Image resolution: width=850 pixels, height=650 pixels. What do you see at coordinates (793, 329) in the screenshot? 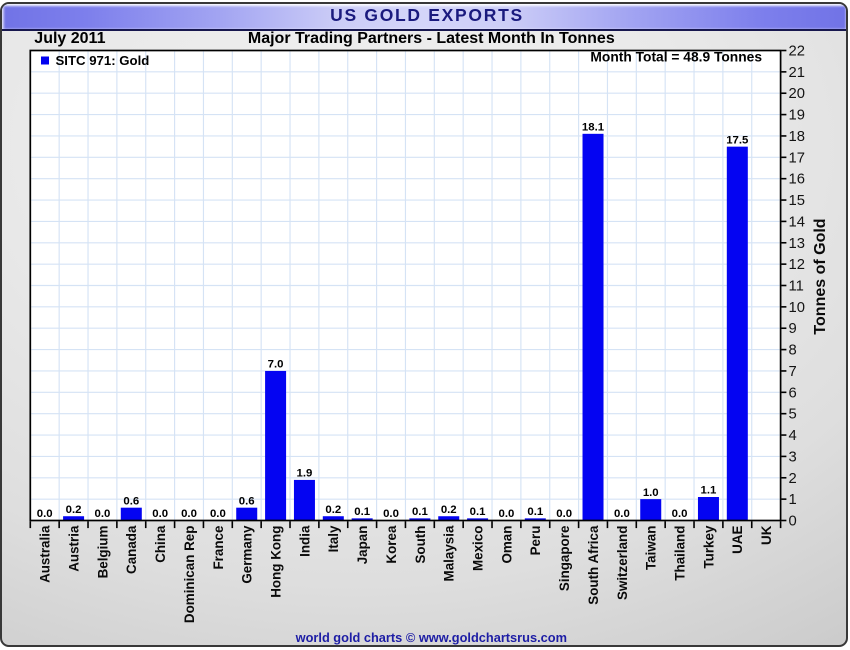
I see `svg-text: 9` at bounding box center [793, 329].